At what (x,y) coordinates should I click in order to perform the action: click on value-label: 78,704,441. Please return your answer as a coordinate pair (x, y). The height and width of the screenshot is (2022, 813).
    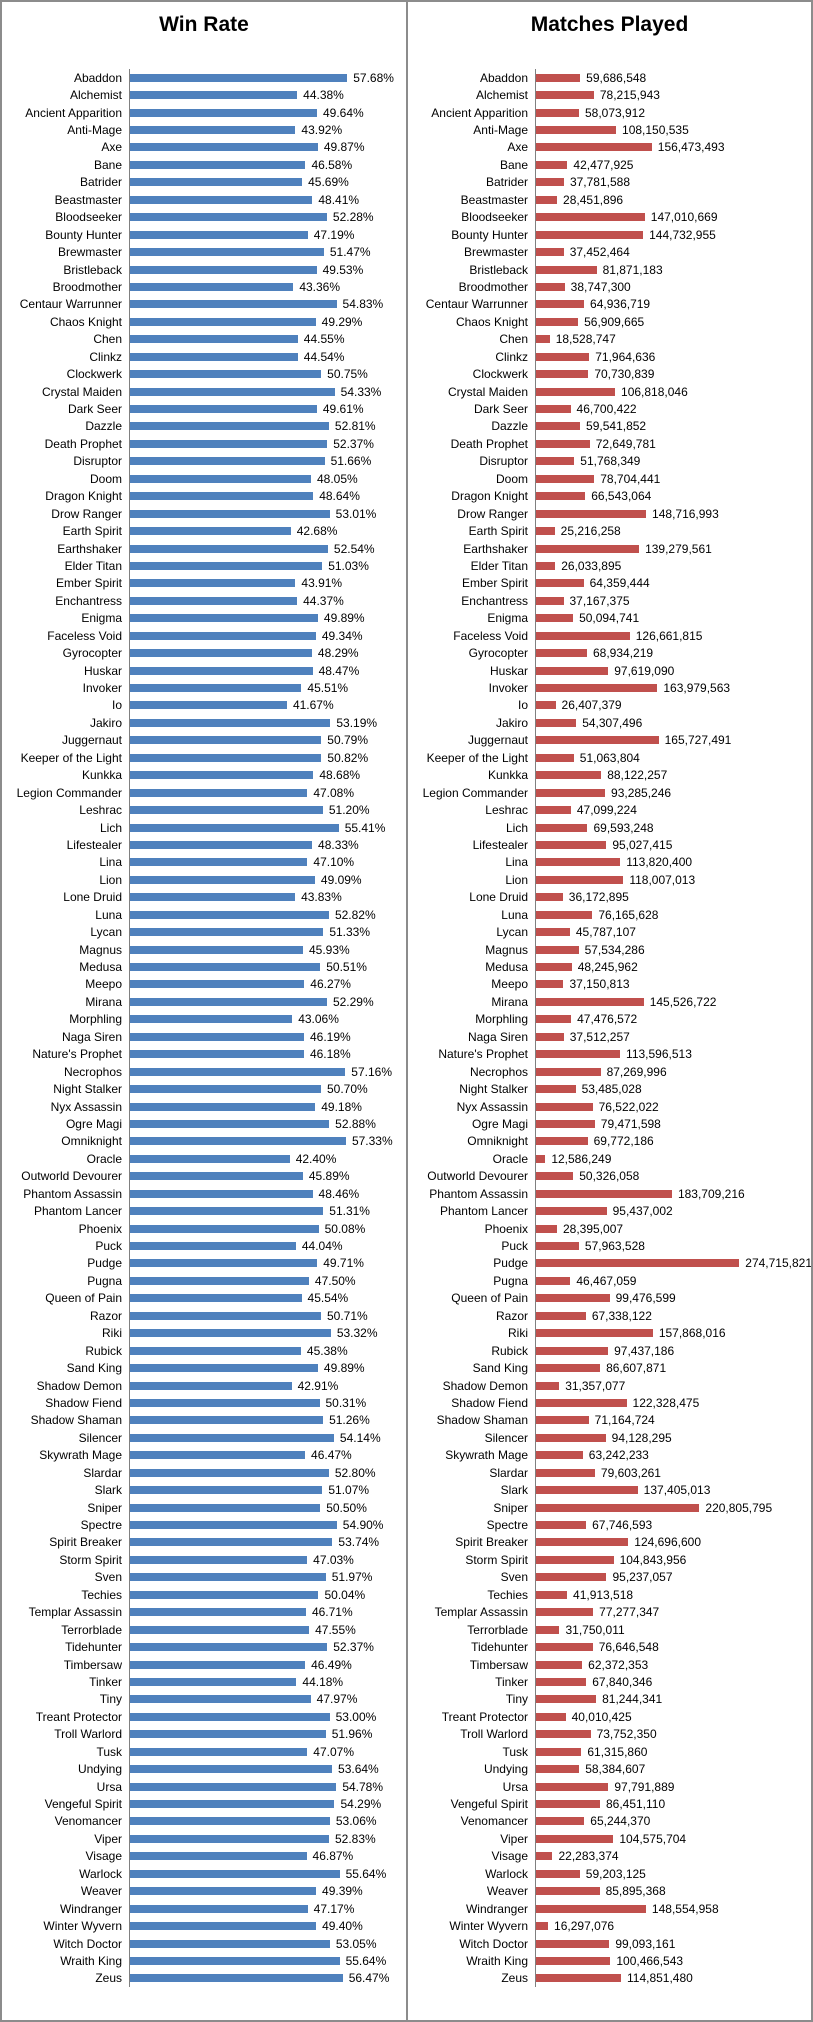
    Looking at the image, I should click on (630, 478).